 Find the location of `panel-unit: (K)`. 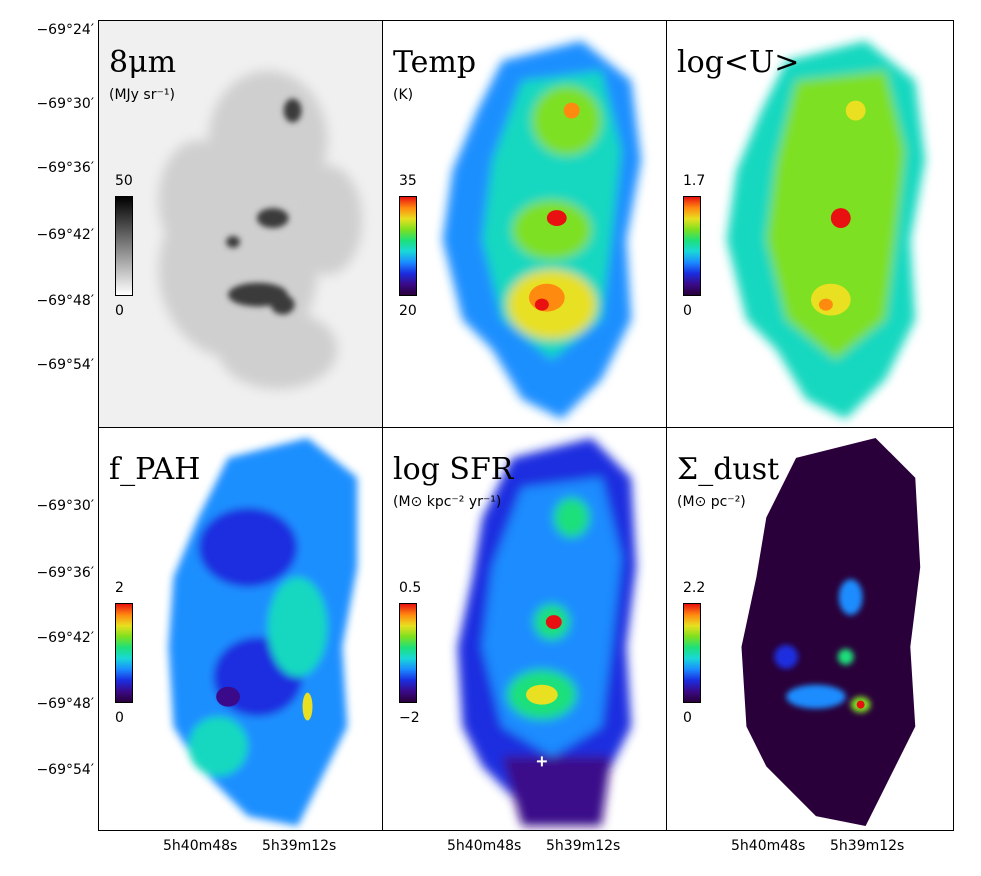

panel-unit: (K) is located at coordinates (403, 95).